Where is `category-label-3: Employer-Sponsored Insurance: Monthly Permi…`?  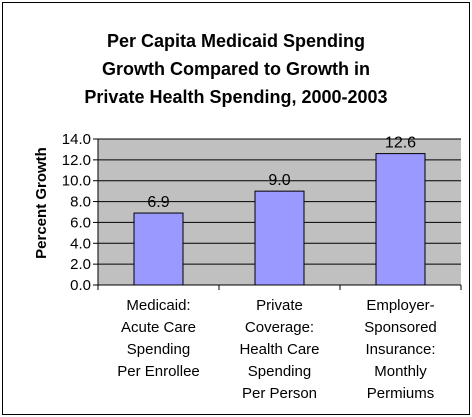
category-label-3: Employer-Sponsored Insurance: Monthly Permi… is located at coordinates (400, 349).